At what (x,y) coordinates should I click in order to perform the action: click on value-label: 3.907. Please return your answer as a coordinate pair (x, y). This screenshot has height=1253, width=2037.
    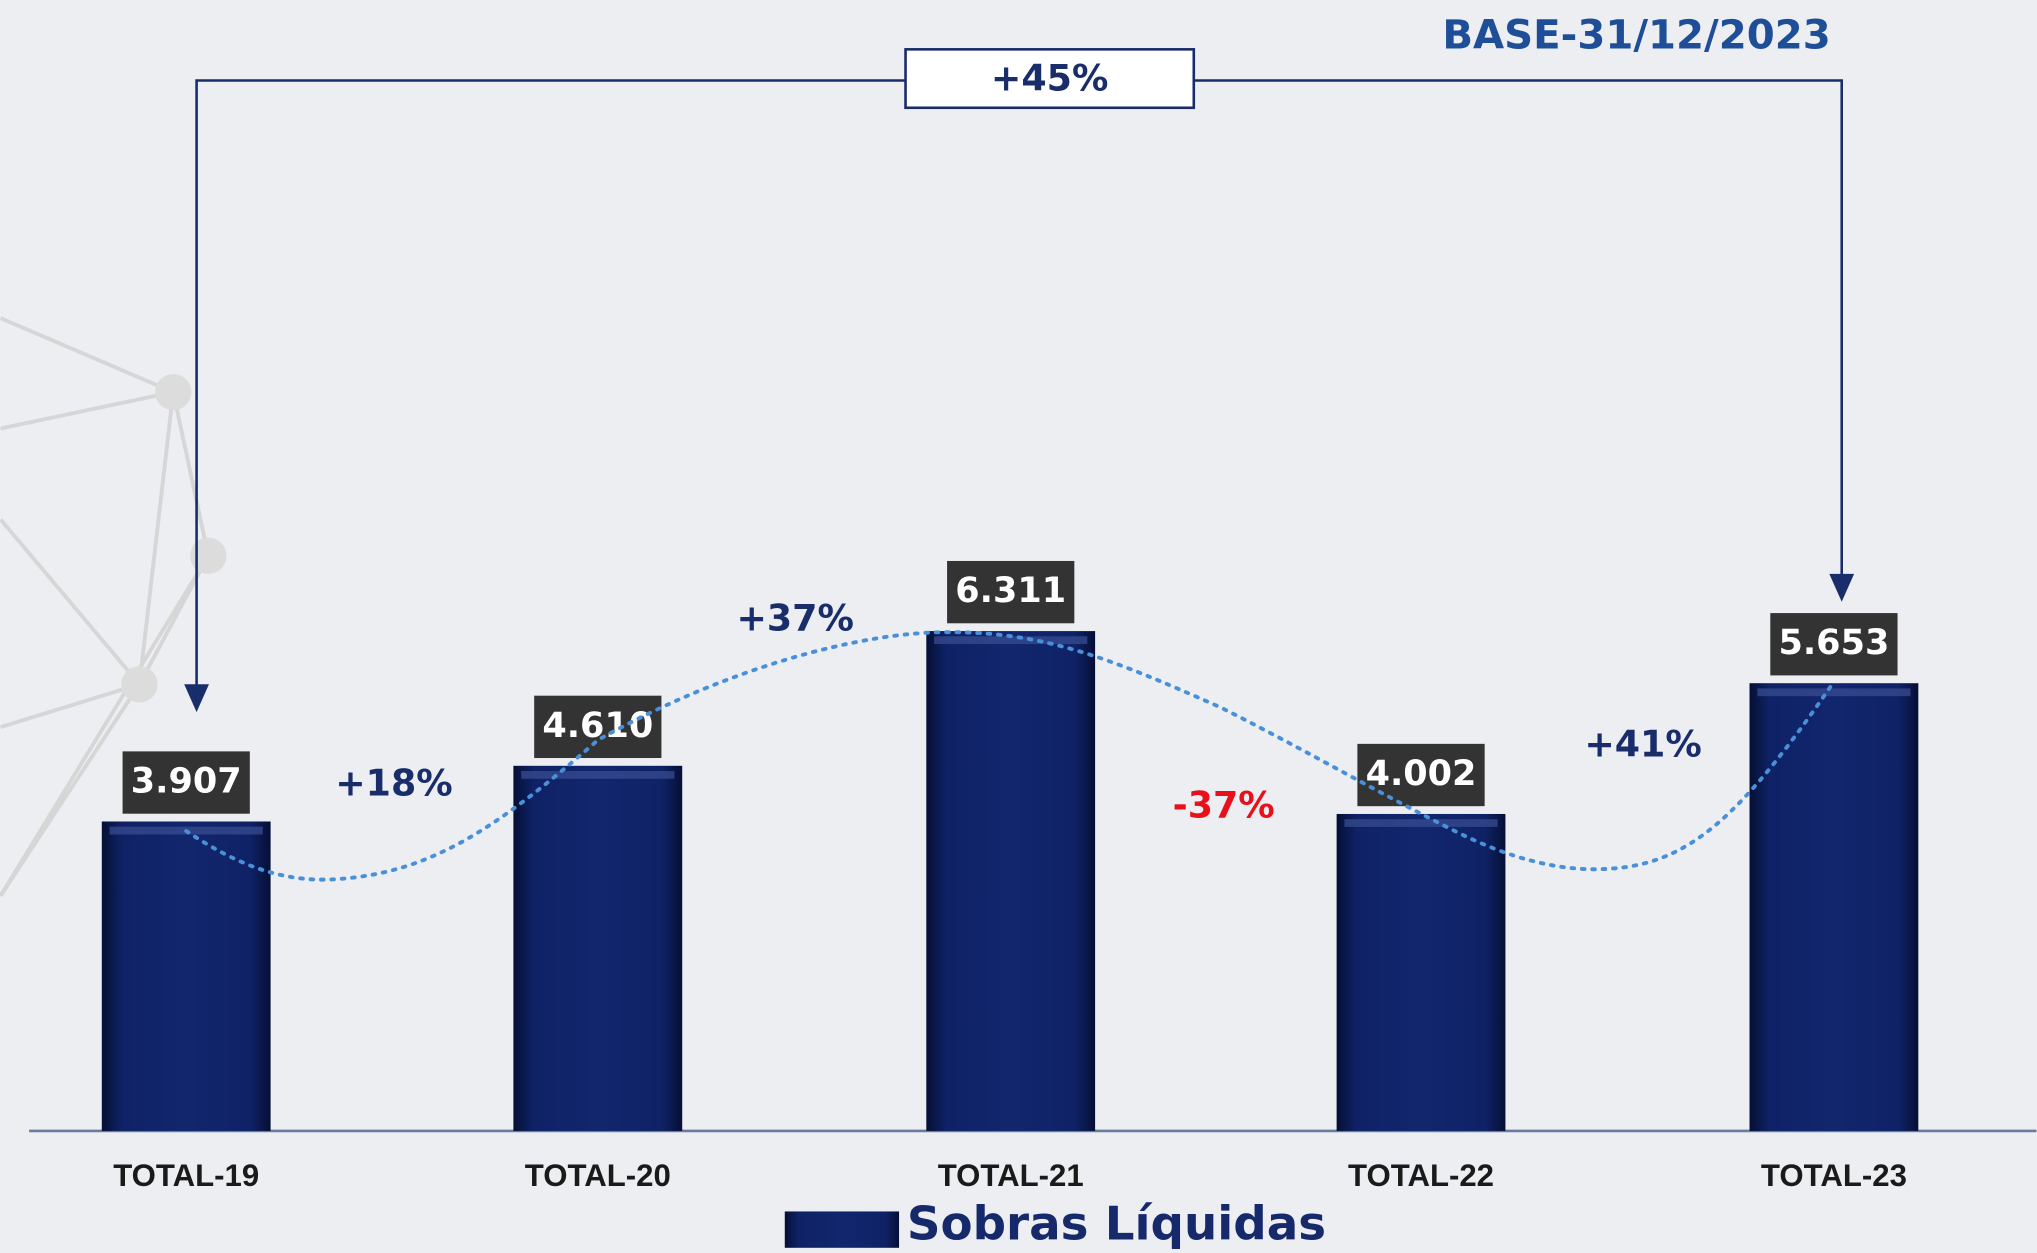
    Looking at the image, I should click on (186, 781).